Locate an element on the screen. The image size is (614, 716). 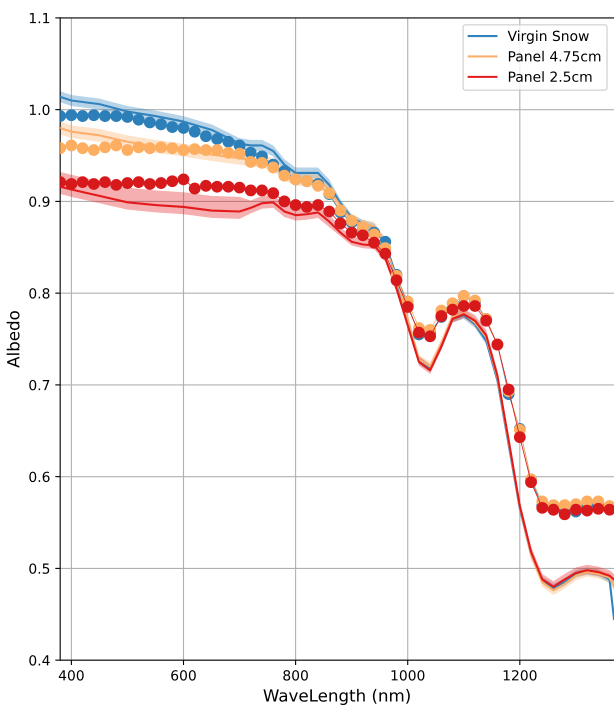
y-tick-label: 0.4 is located at coordinates (39, 660).